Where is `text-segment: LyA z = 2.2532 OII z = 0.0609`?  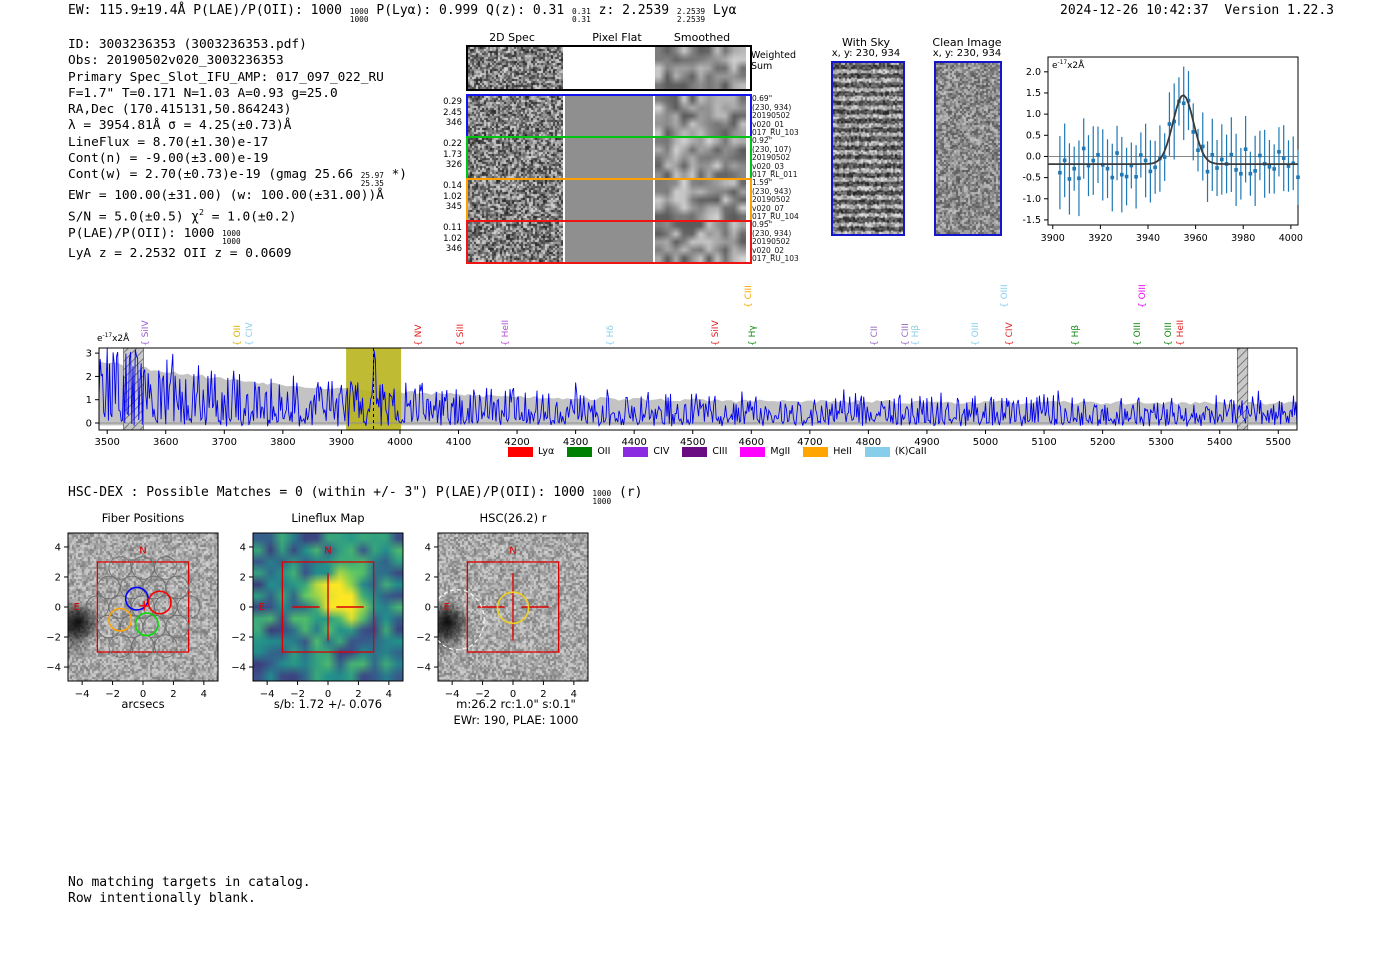 text-segment: LyA z = 2.2532 OII z = 0.0609 is located at coordinates (180, 254).